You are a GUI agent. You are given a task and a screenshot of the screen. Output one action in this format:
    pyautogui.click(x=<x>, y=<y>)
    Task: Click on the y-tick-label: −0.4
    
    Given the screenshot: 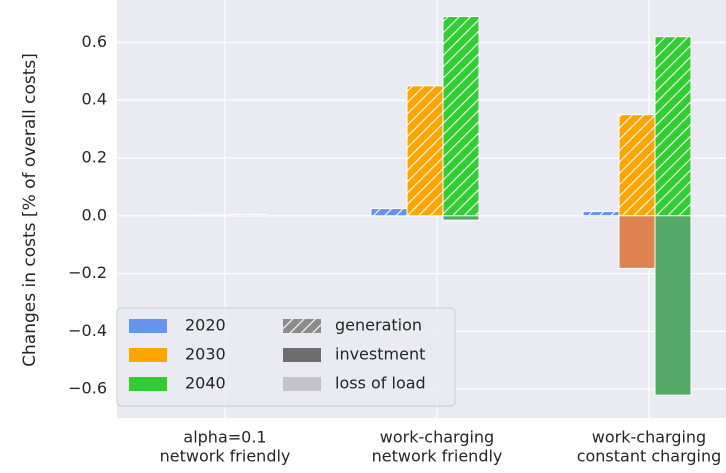 What is the action you would take?
    pyautogui.click(x=87, y=330)
    